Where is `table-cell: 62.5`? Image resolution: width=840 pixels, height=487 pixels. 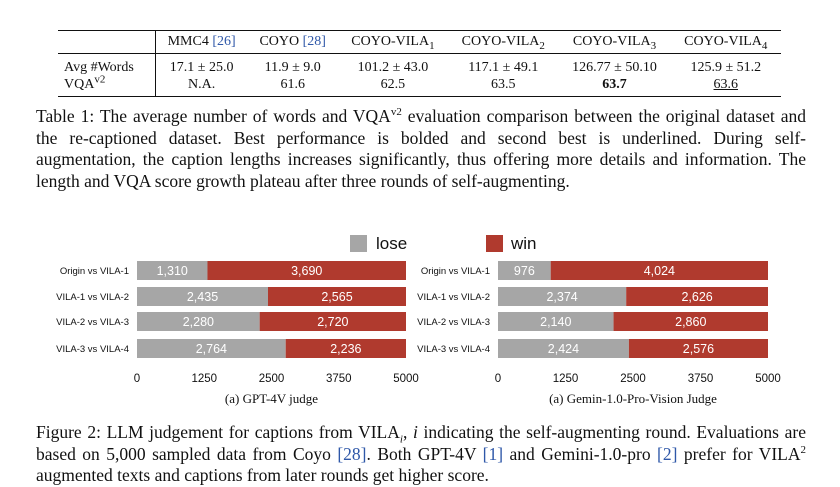 table-cell: 62.5 is located at coordinates (393, 84).